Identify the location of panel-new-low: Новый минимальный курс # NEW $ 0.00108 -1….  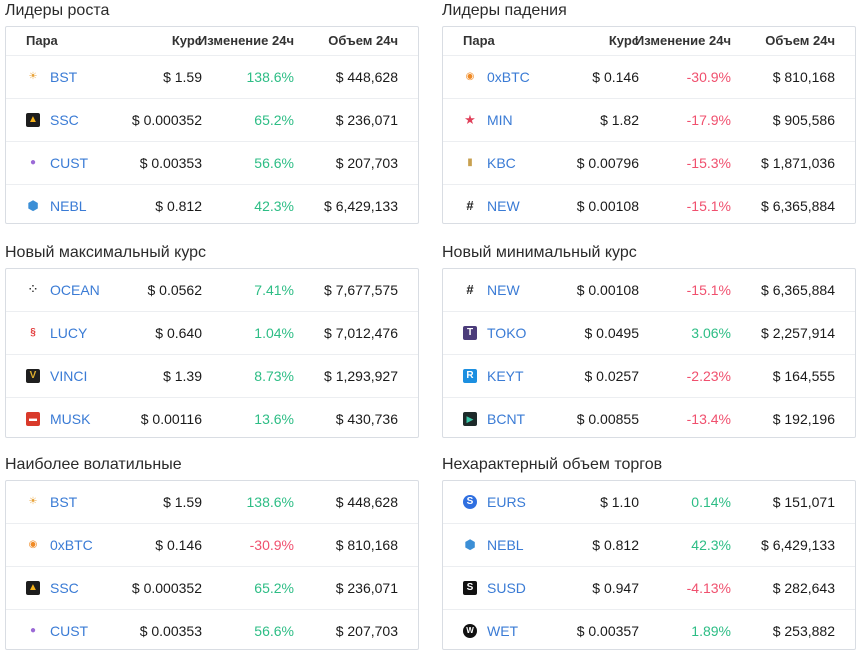
(650, 340).